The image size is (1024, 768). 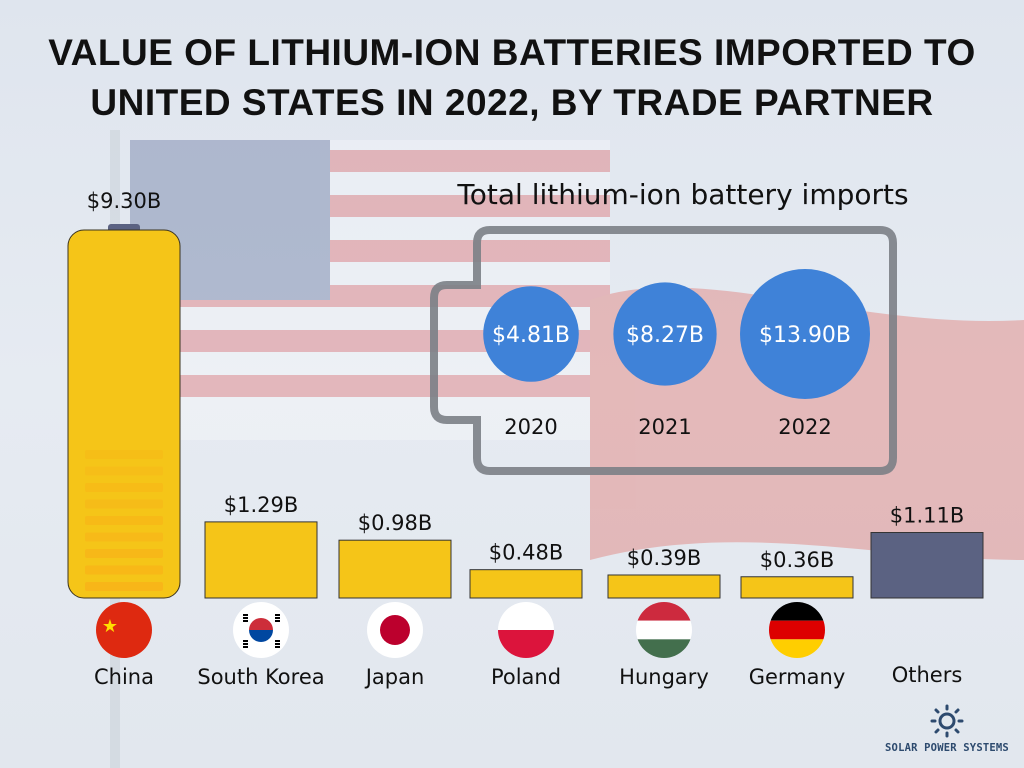 What do you see at coordinates (394, 677) in the screenshot?
I see `category-label-japan: Japan` at bounding box center [394, 677].